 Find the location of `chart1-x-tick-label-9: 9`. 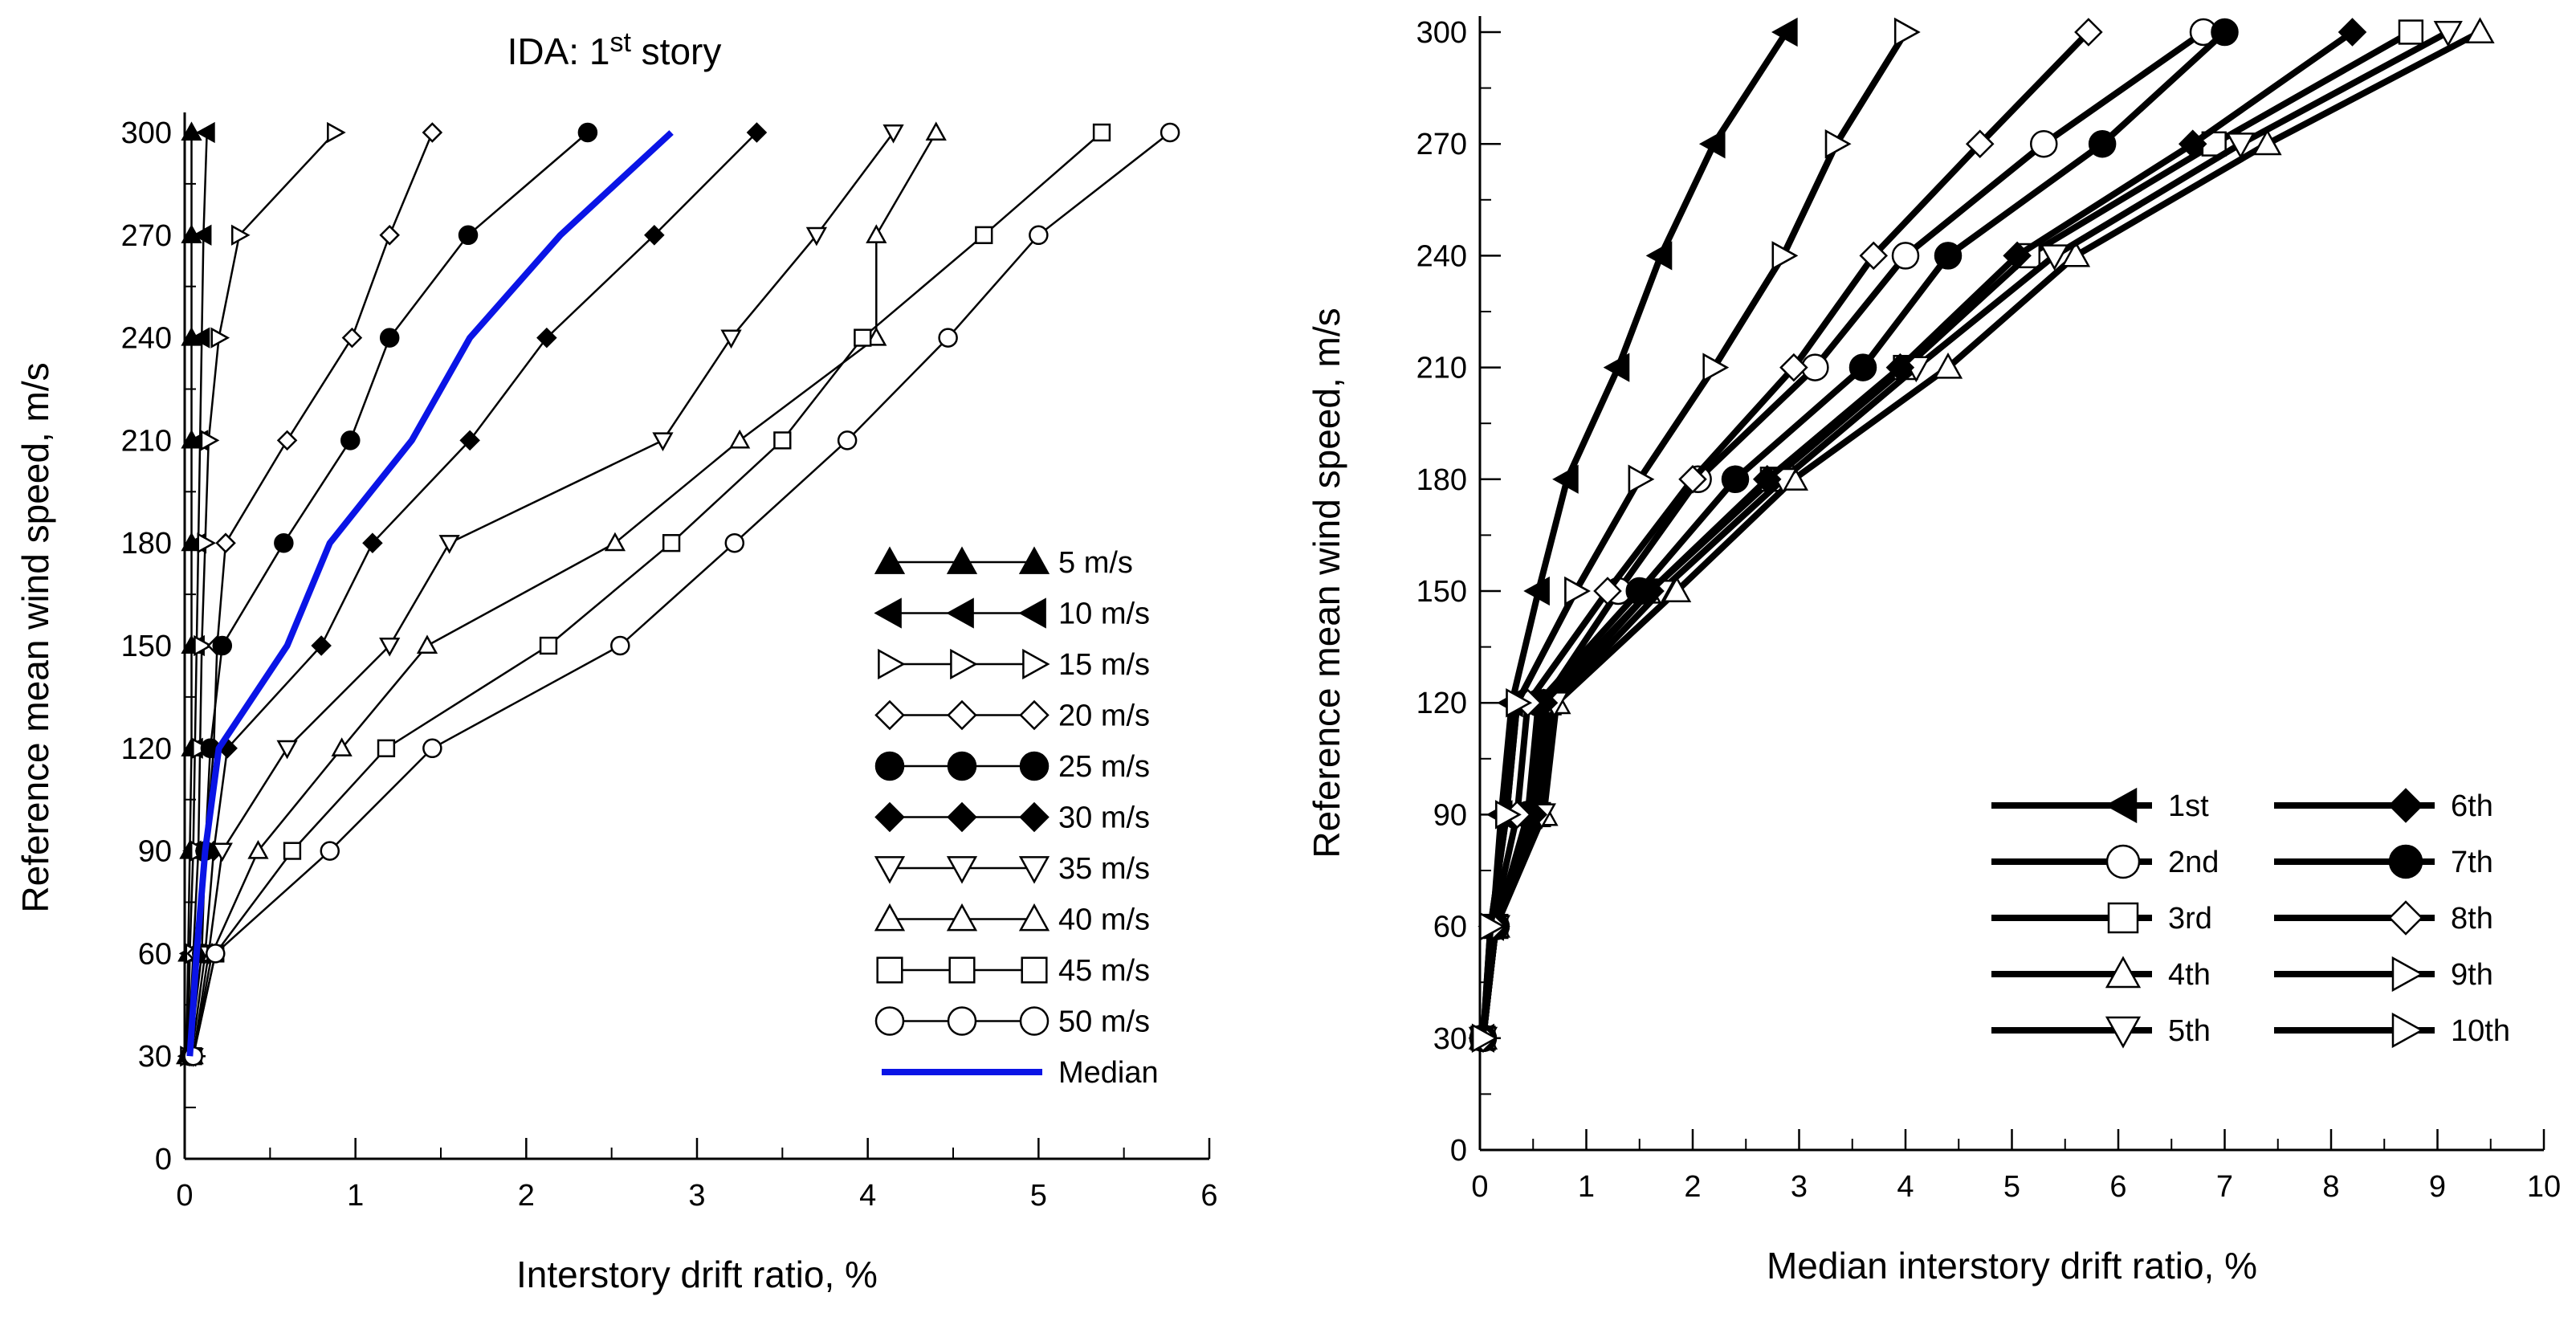

chart1-x-tick-label-9: 9 is located at coordinates (2437, 1187).